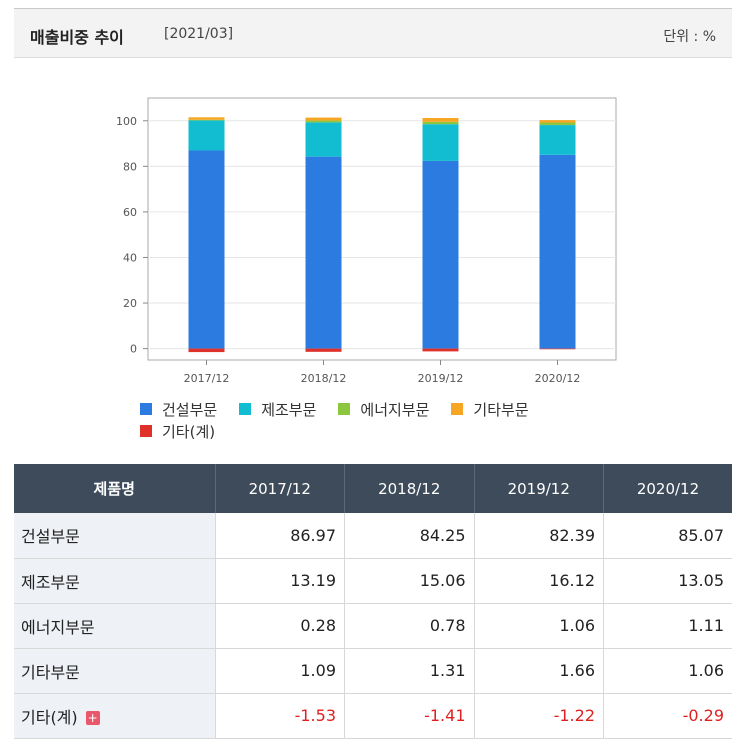  I want to click on x-tick-label: 2017/12, so click(207, 378).